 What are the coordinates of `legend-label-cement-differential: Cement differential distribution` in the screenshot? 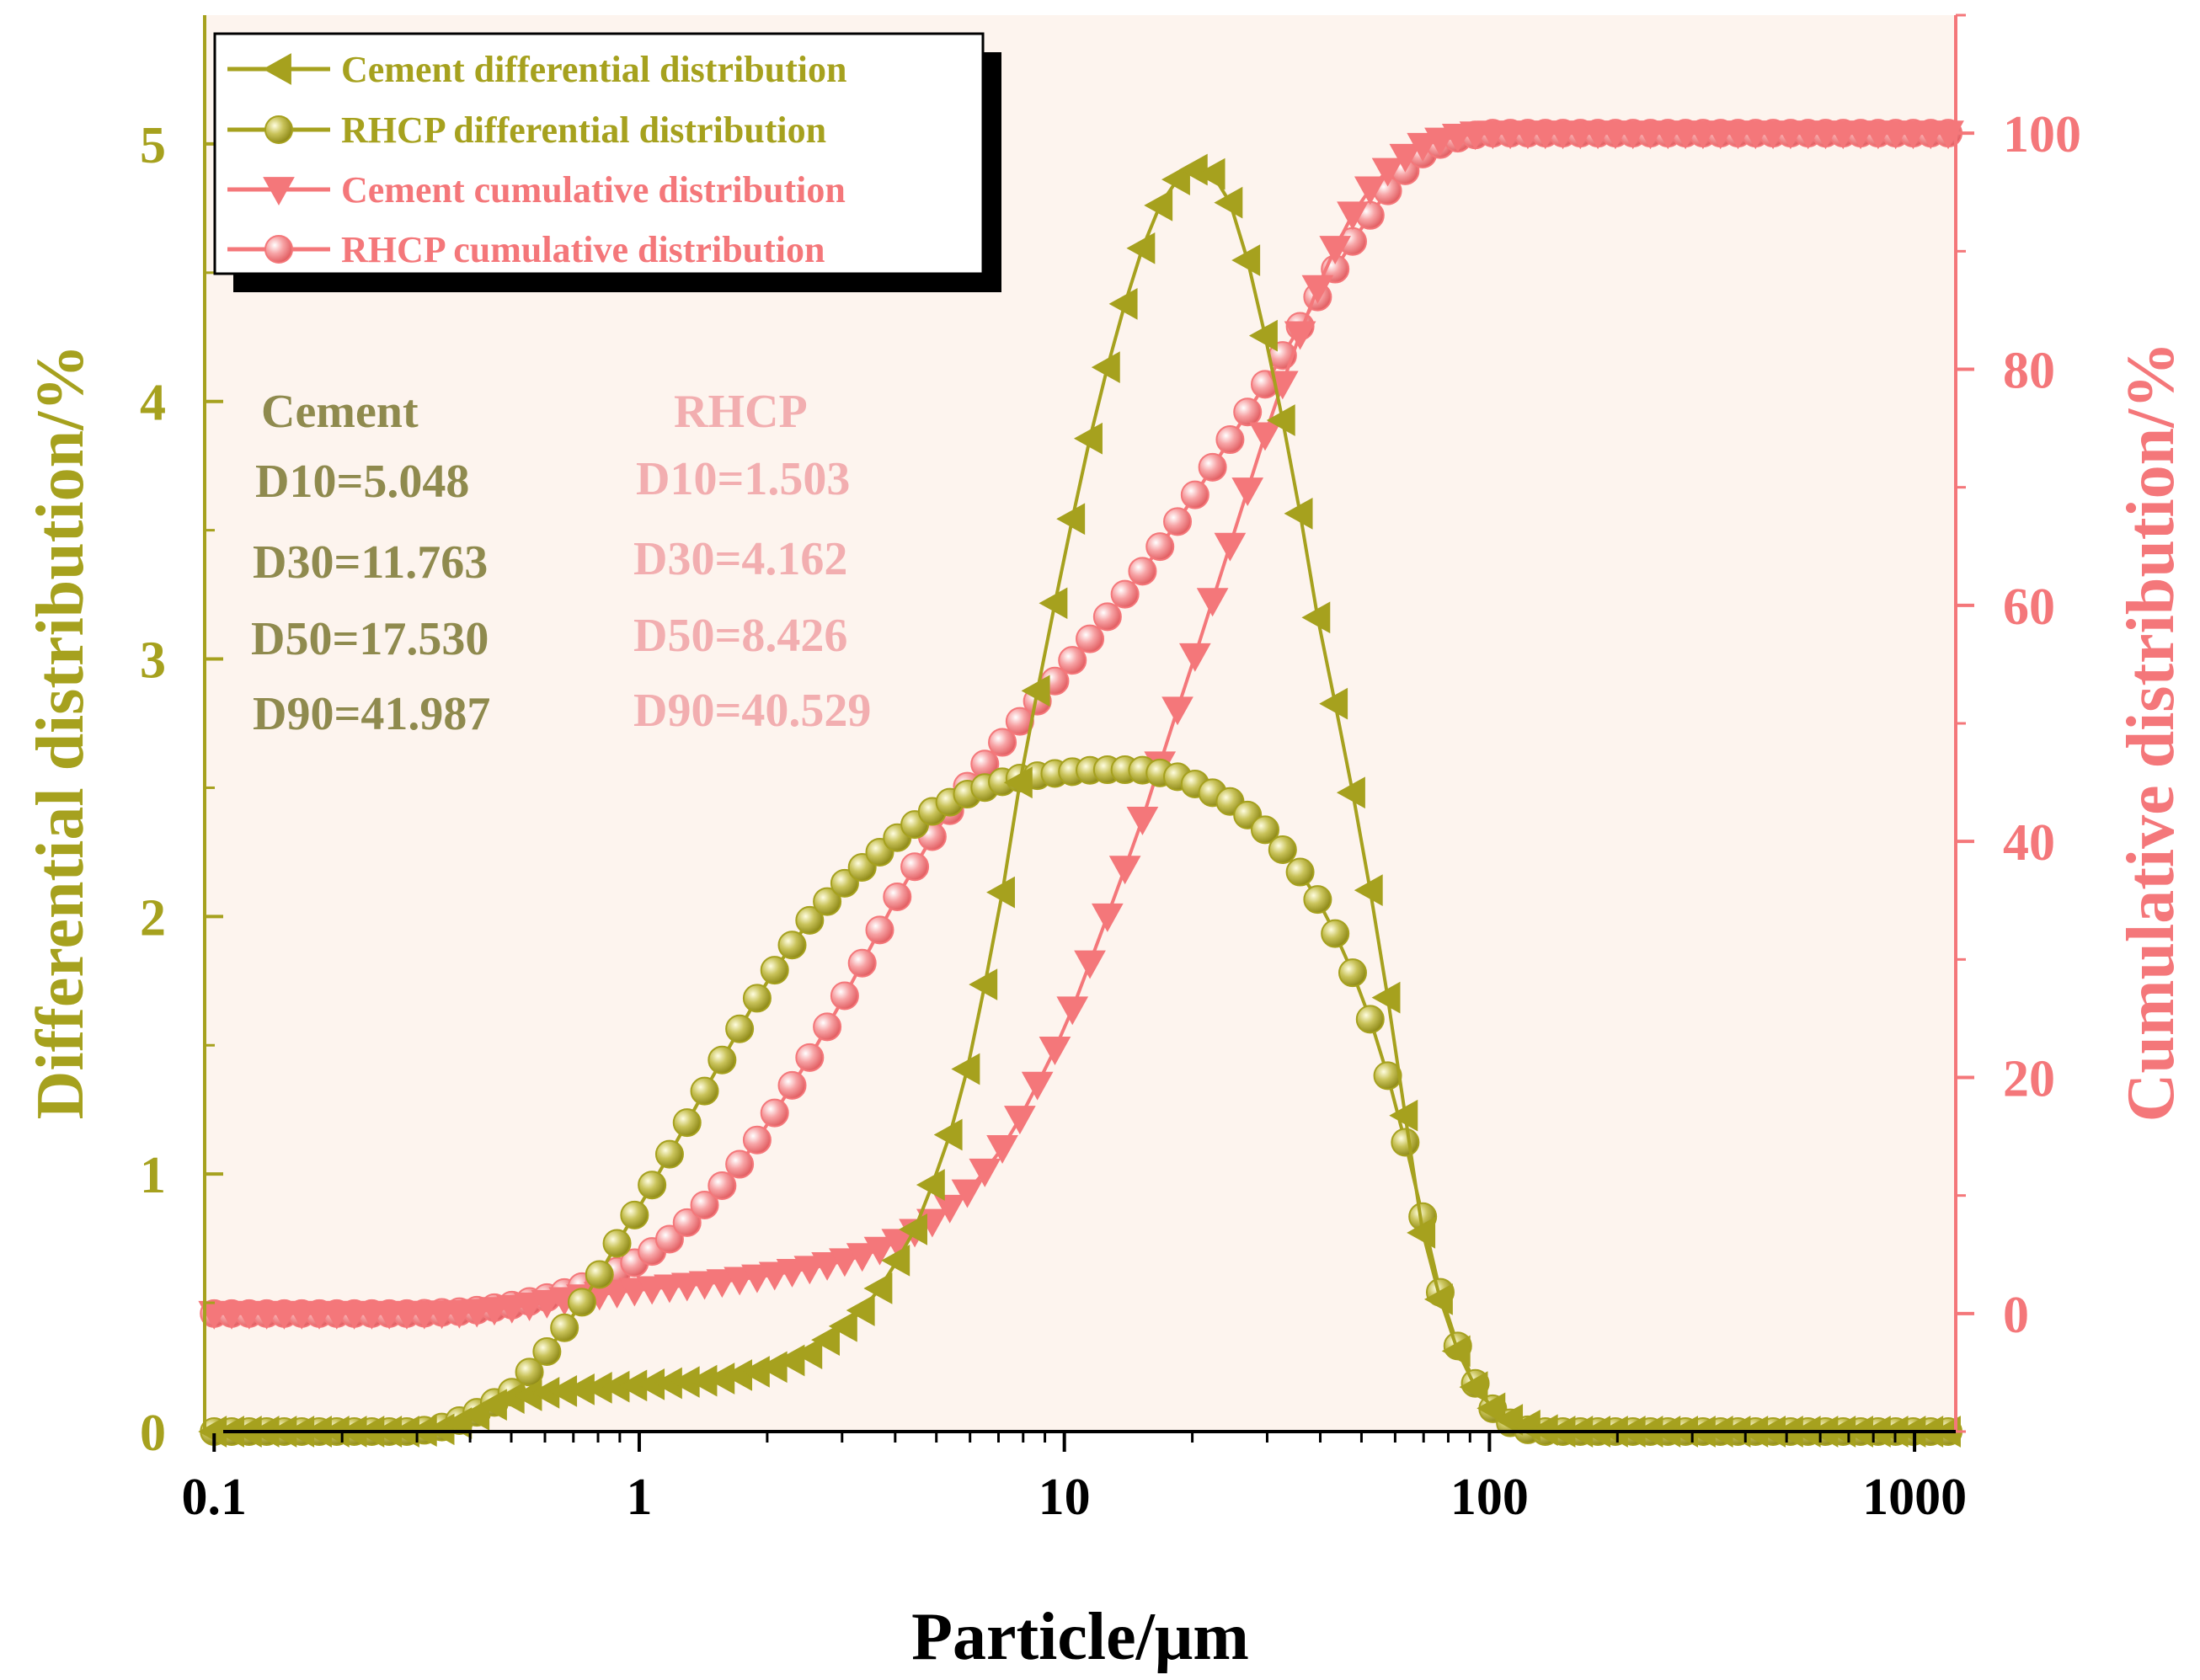 It's located at (594, 69).